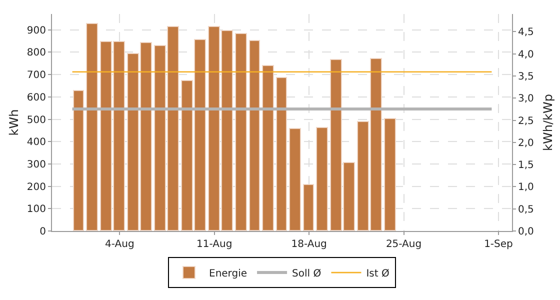 This screenshot has width=560, height=300. I want to click on x-tick-label: 1-Sep, so click(498, 244).